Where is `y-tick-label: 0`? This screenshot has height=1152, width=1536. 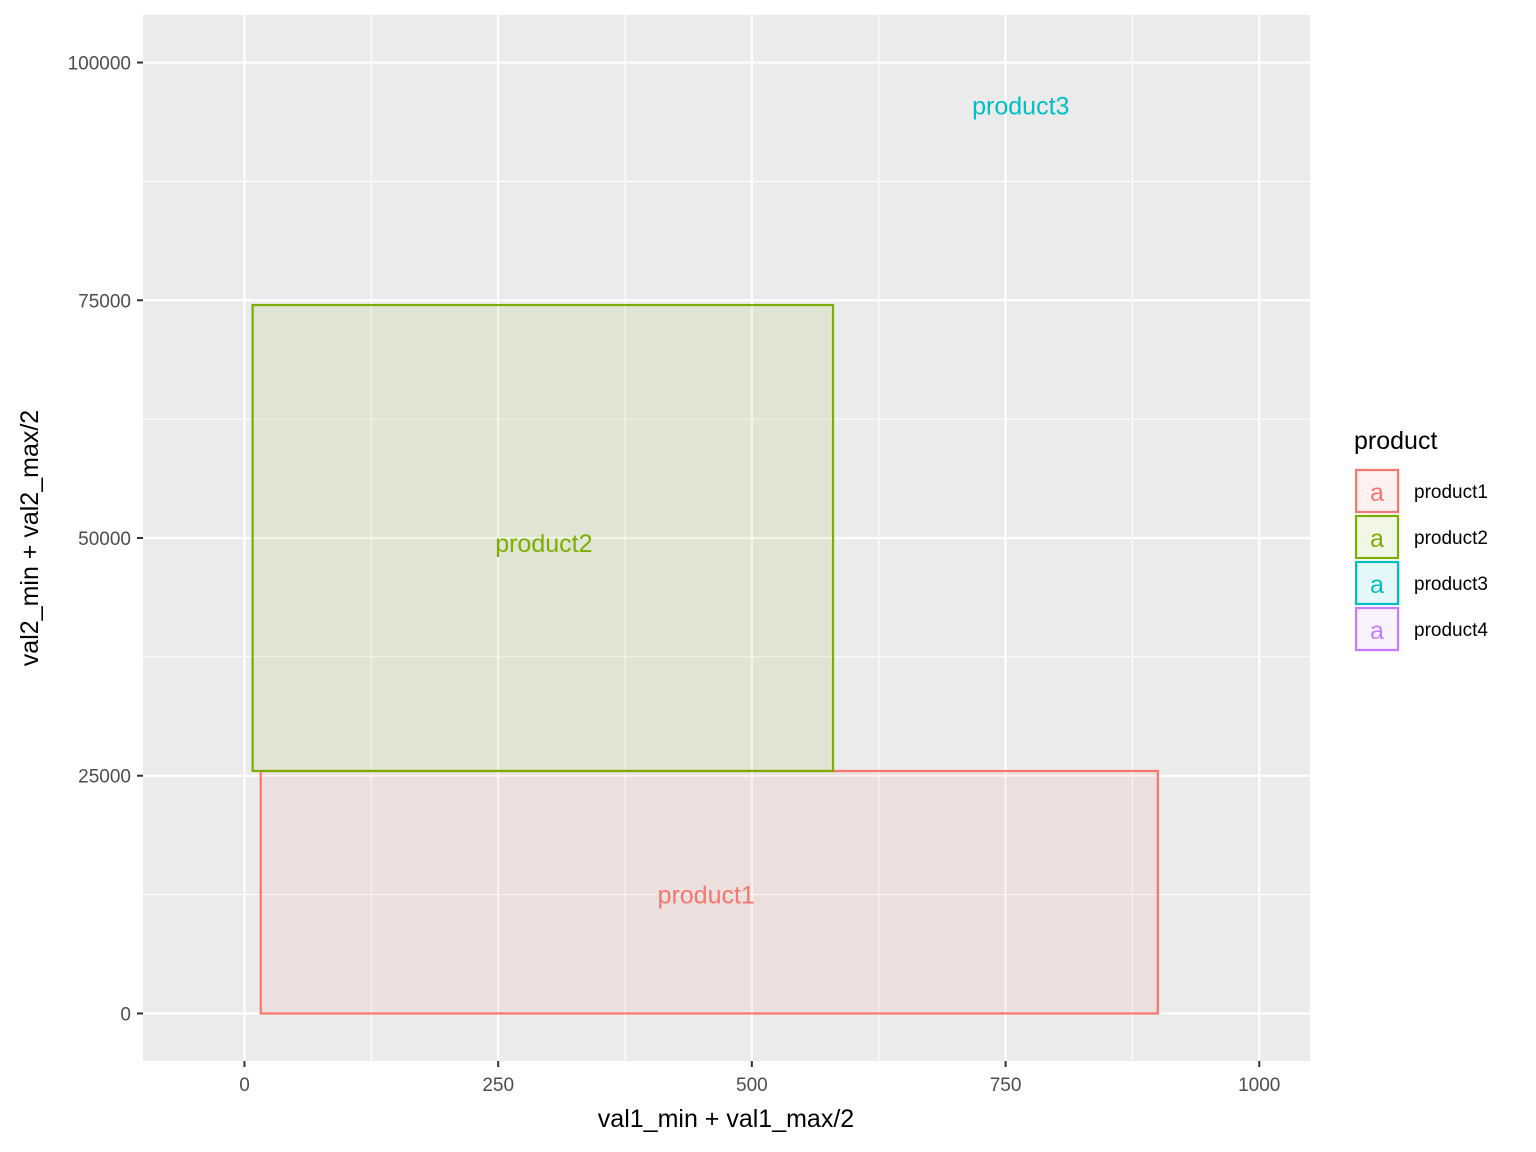
y-tick-label: 0 is located at coordinates (125, 1014).